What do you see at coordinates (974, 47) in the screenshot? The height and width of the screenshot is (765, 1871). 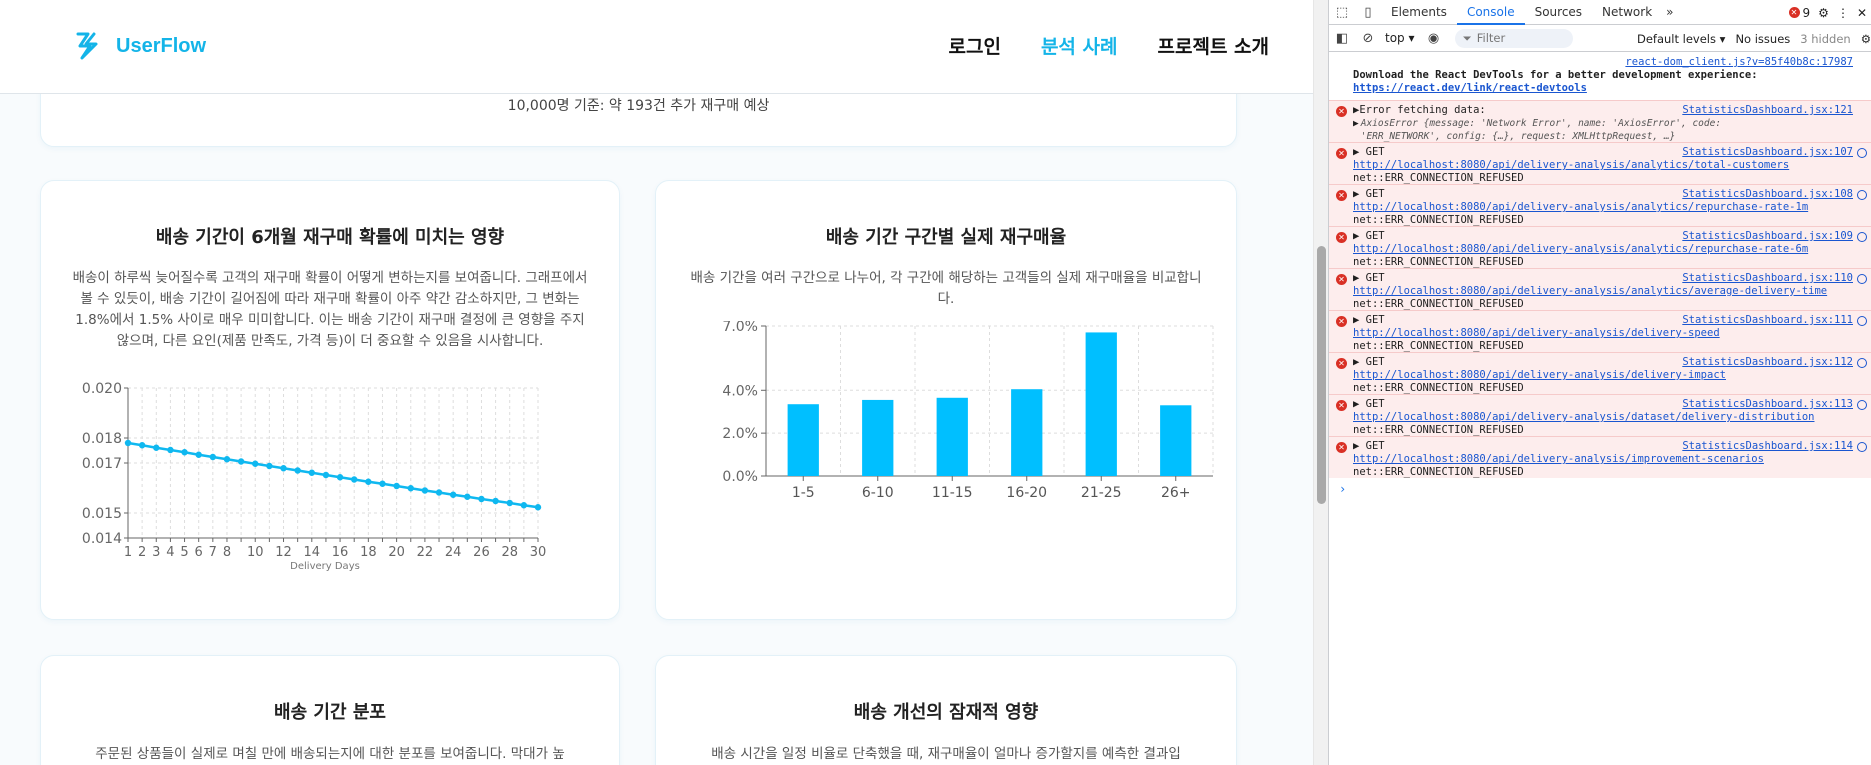 I see `nav-login: 로그인` at bounding box center [974, 47].